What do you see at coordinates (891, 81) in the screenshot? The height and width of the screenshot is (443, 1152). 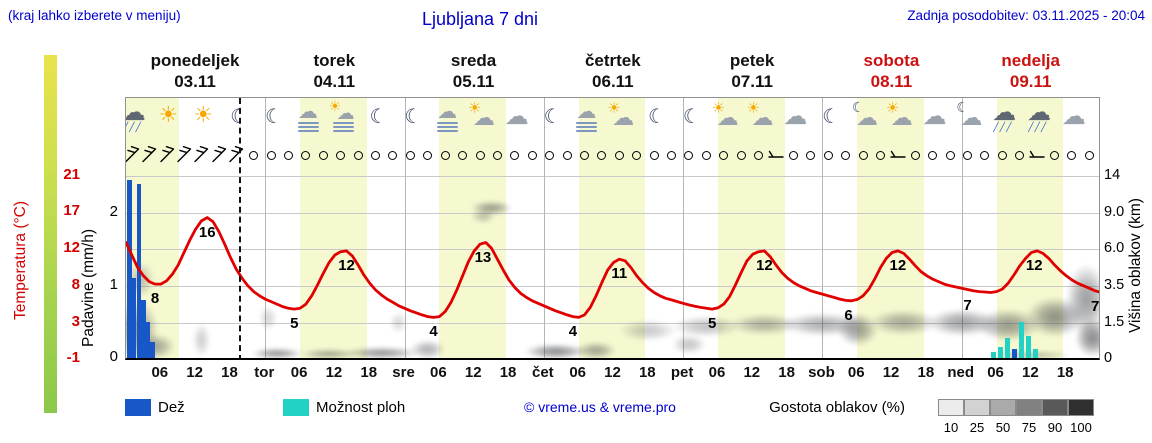 I see `day-date-08.11: 08.11` at bounding box center [891, 81].